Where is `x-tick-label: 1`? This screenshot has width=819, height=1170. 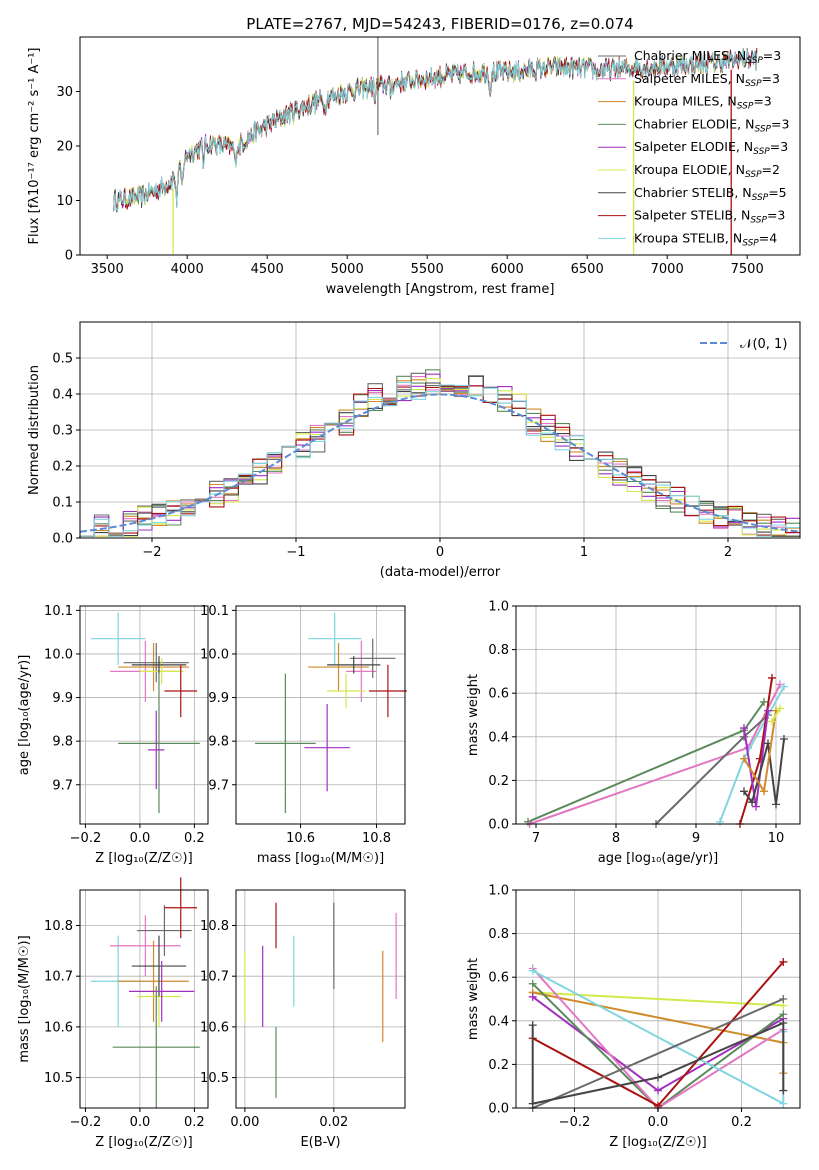 x-tick-label: 1 is located at coordinates (584, 552).